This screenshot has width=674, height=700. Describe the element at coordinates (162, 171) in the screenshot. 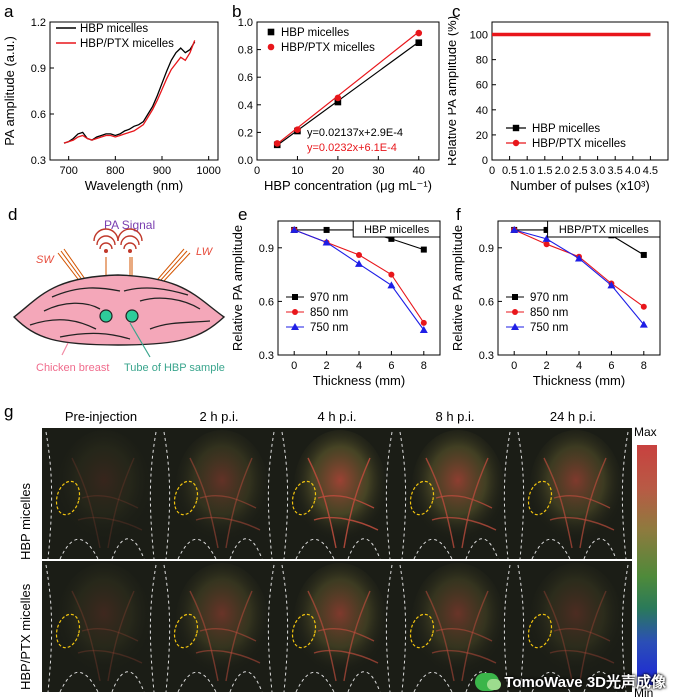

I see `x-tick-label: 900` at that location.